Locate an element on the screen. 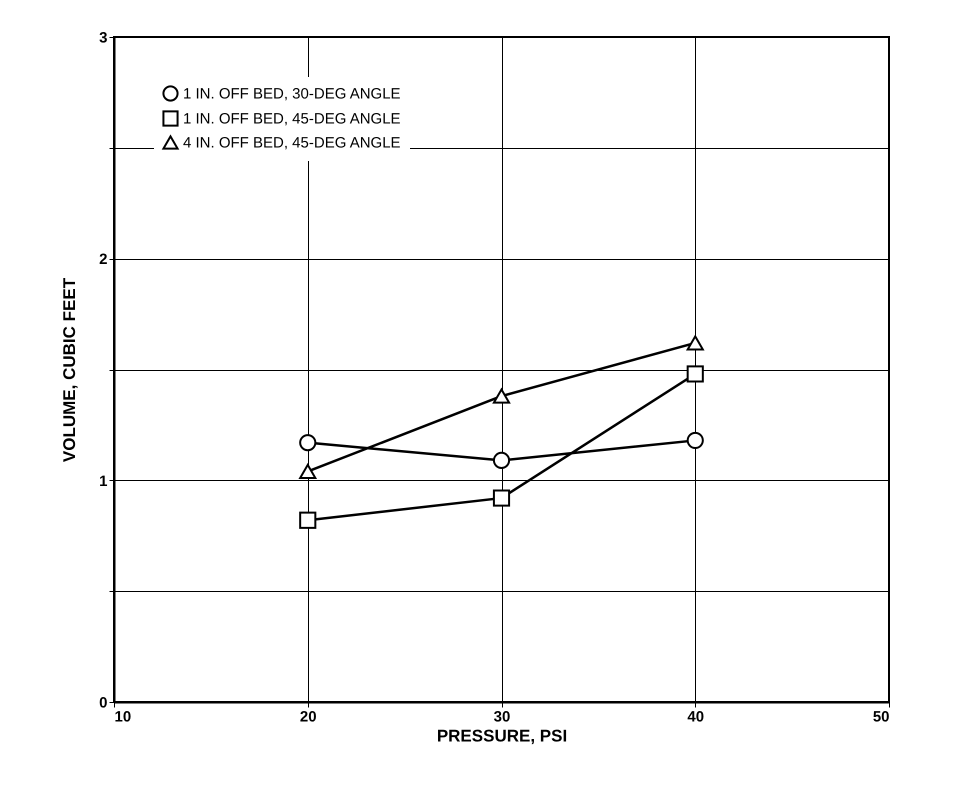  x-tick-label: 40 is located at coordinates (695, 717).